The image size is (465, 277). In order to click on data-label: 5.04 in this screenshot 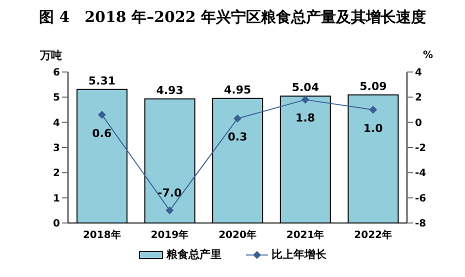, I will do `click(306, 87)`.